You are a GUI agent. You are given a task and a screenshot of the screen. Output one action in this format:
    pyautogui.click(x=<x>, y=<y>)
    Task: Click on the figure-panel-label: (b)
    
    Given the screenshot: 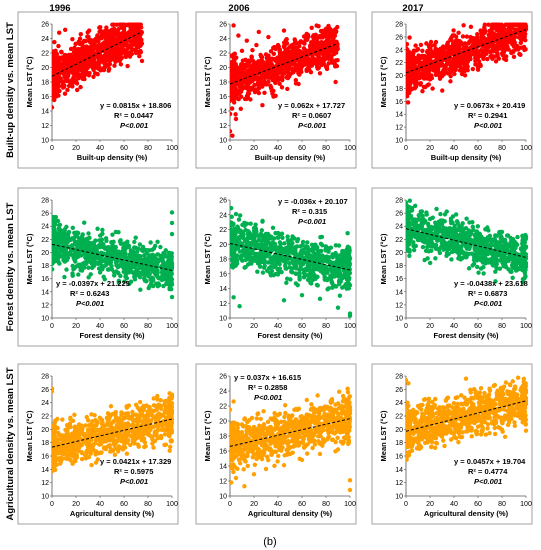 What is the action you would take?
    pyautogui.click(x=269, y=542)
    